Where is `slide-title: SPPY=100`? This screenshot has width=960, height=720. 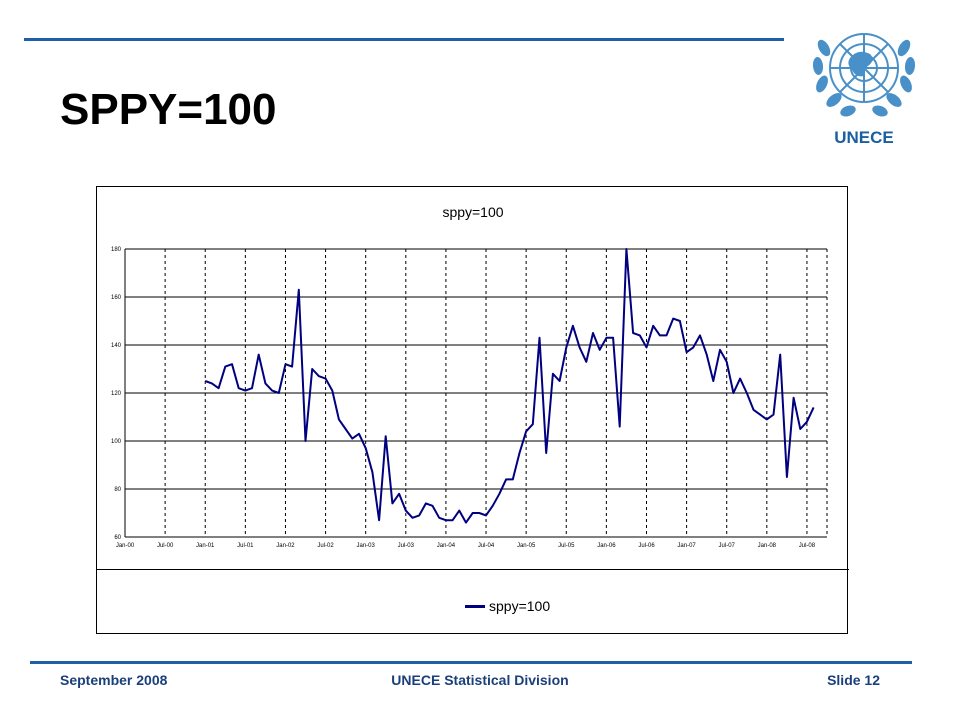
slide-title: SPPY=100 is located at coordinates (168, 109).